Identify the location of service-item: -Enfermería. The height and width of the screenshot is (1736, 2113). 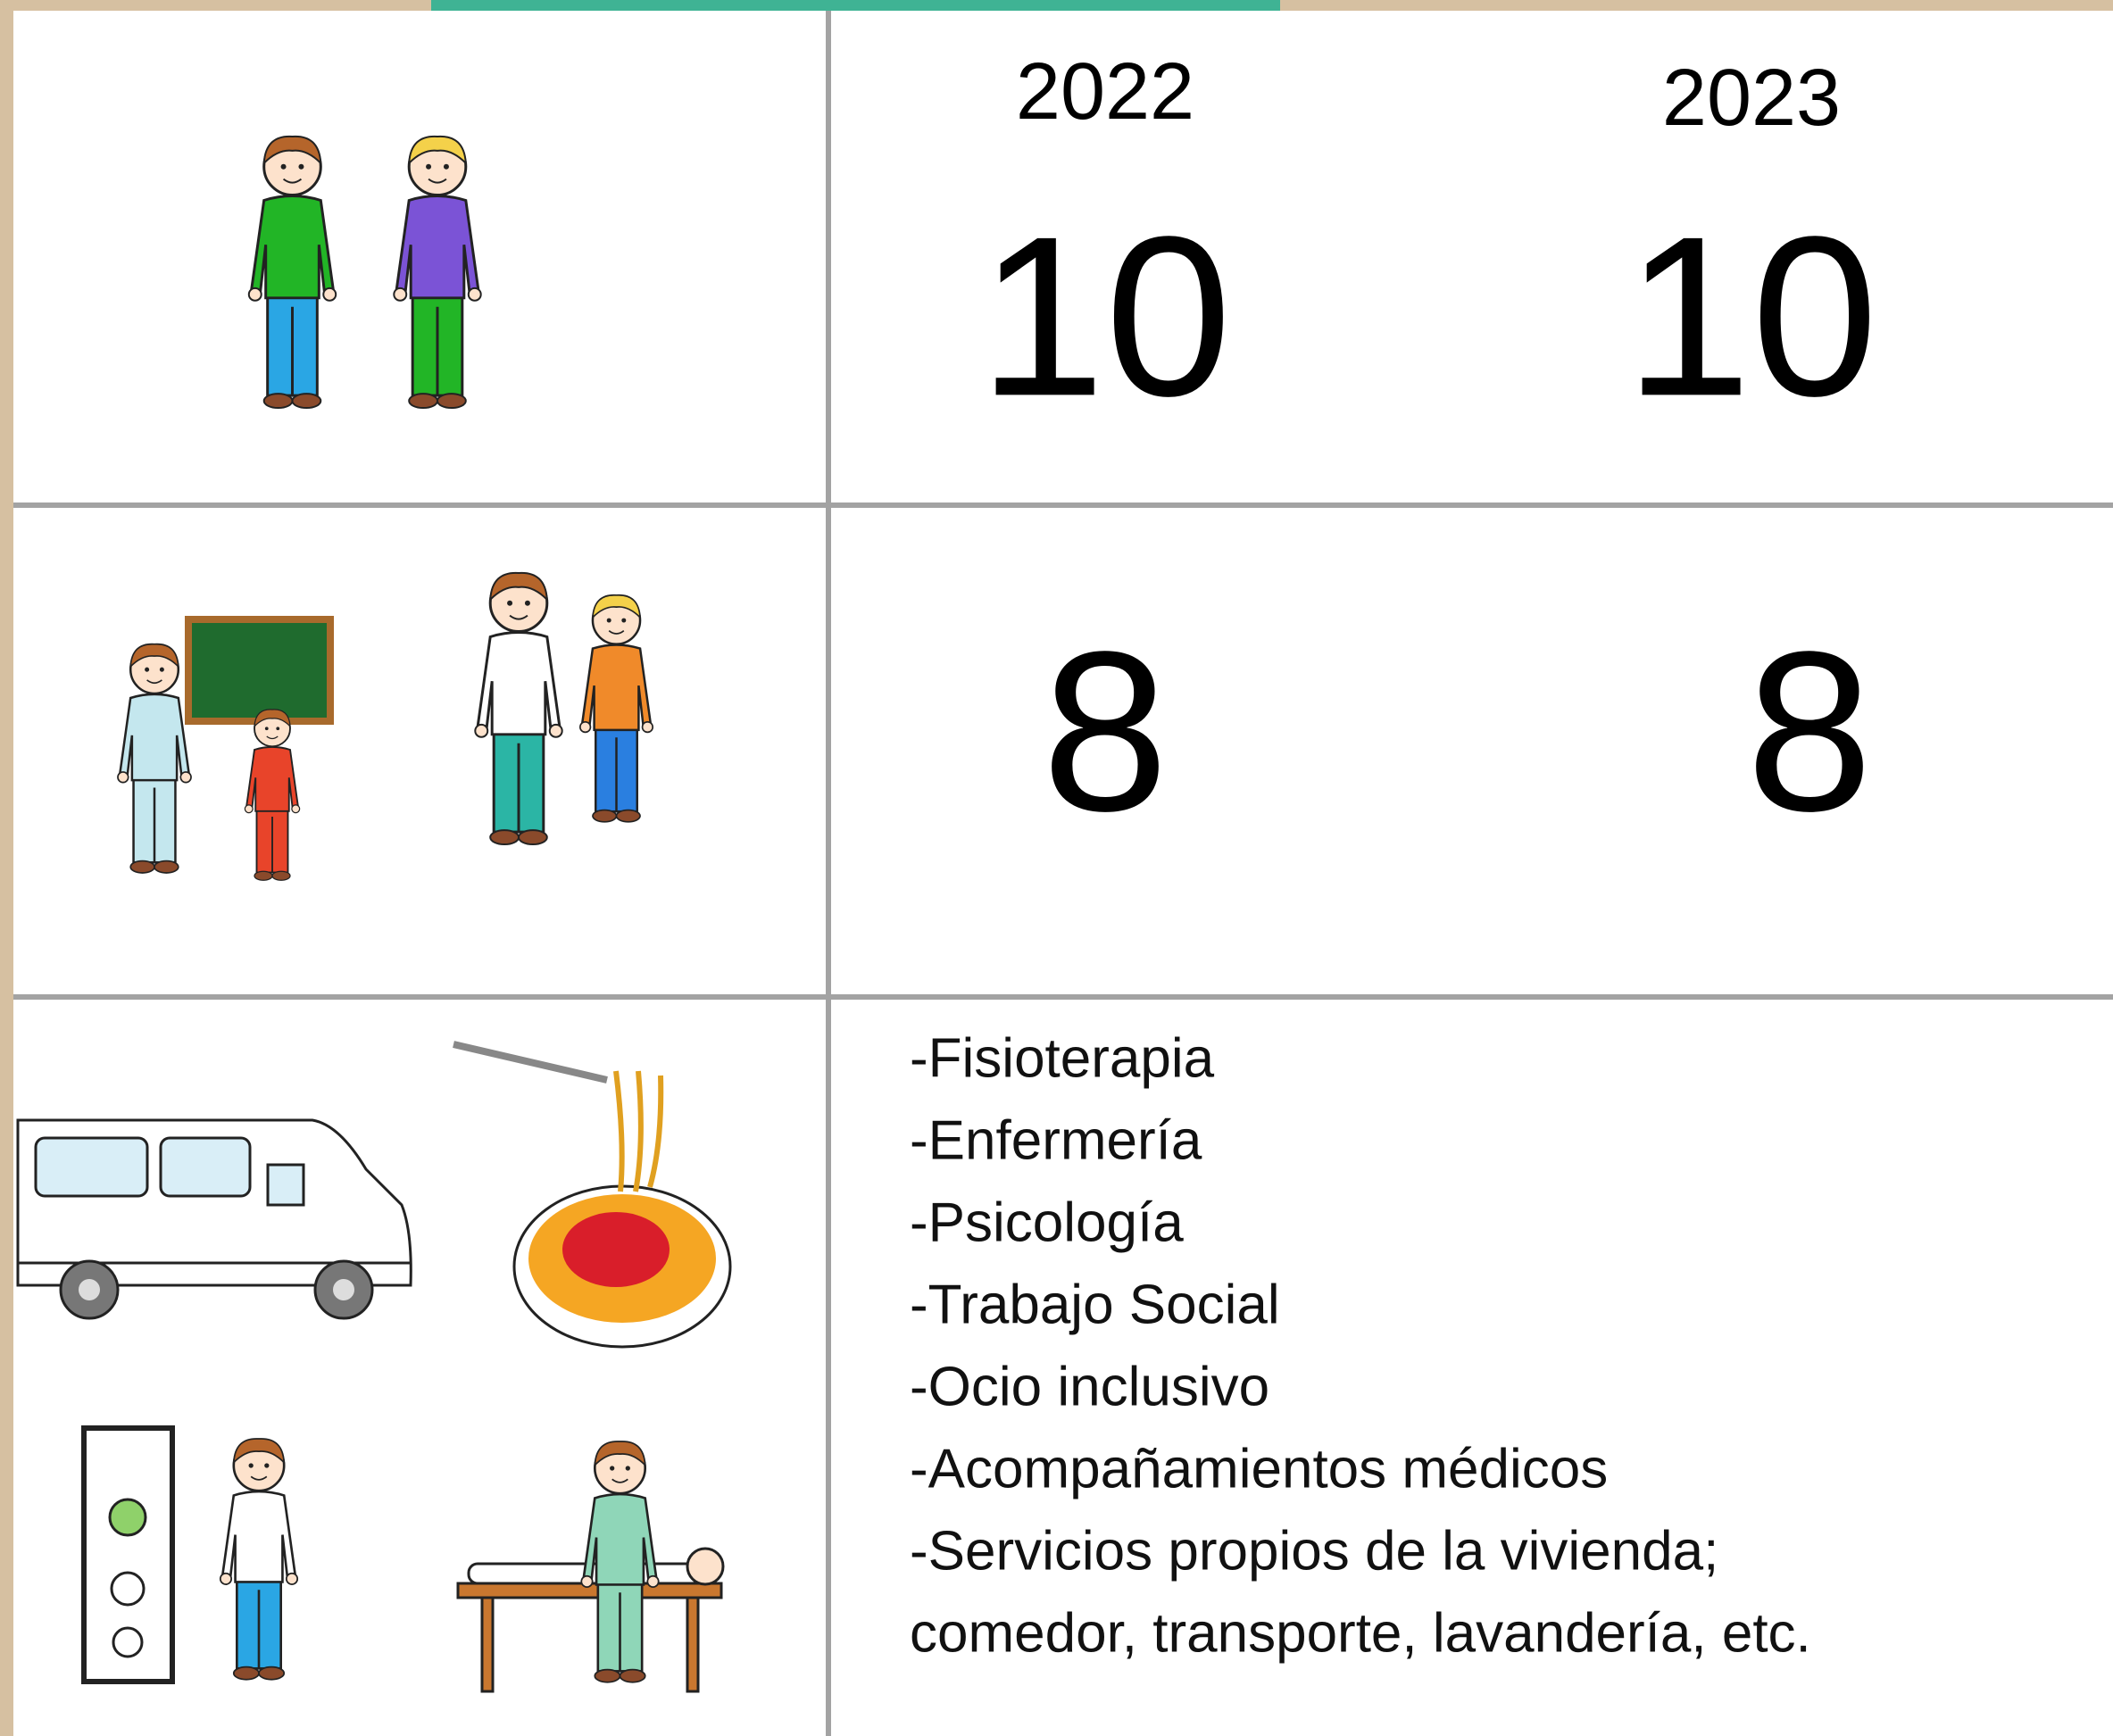
(1056, 1140).